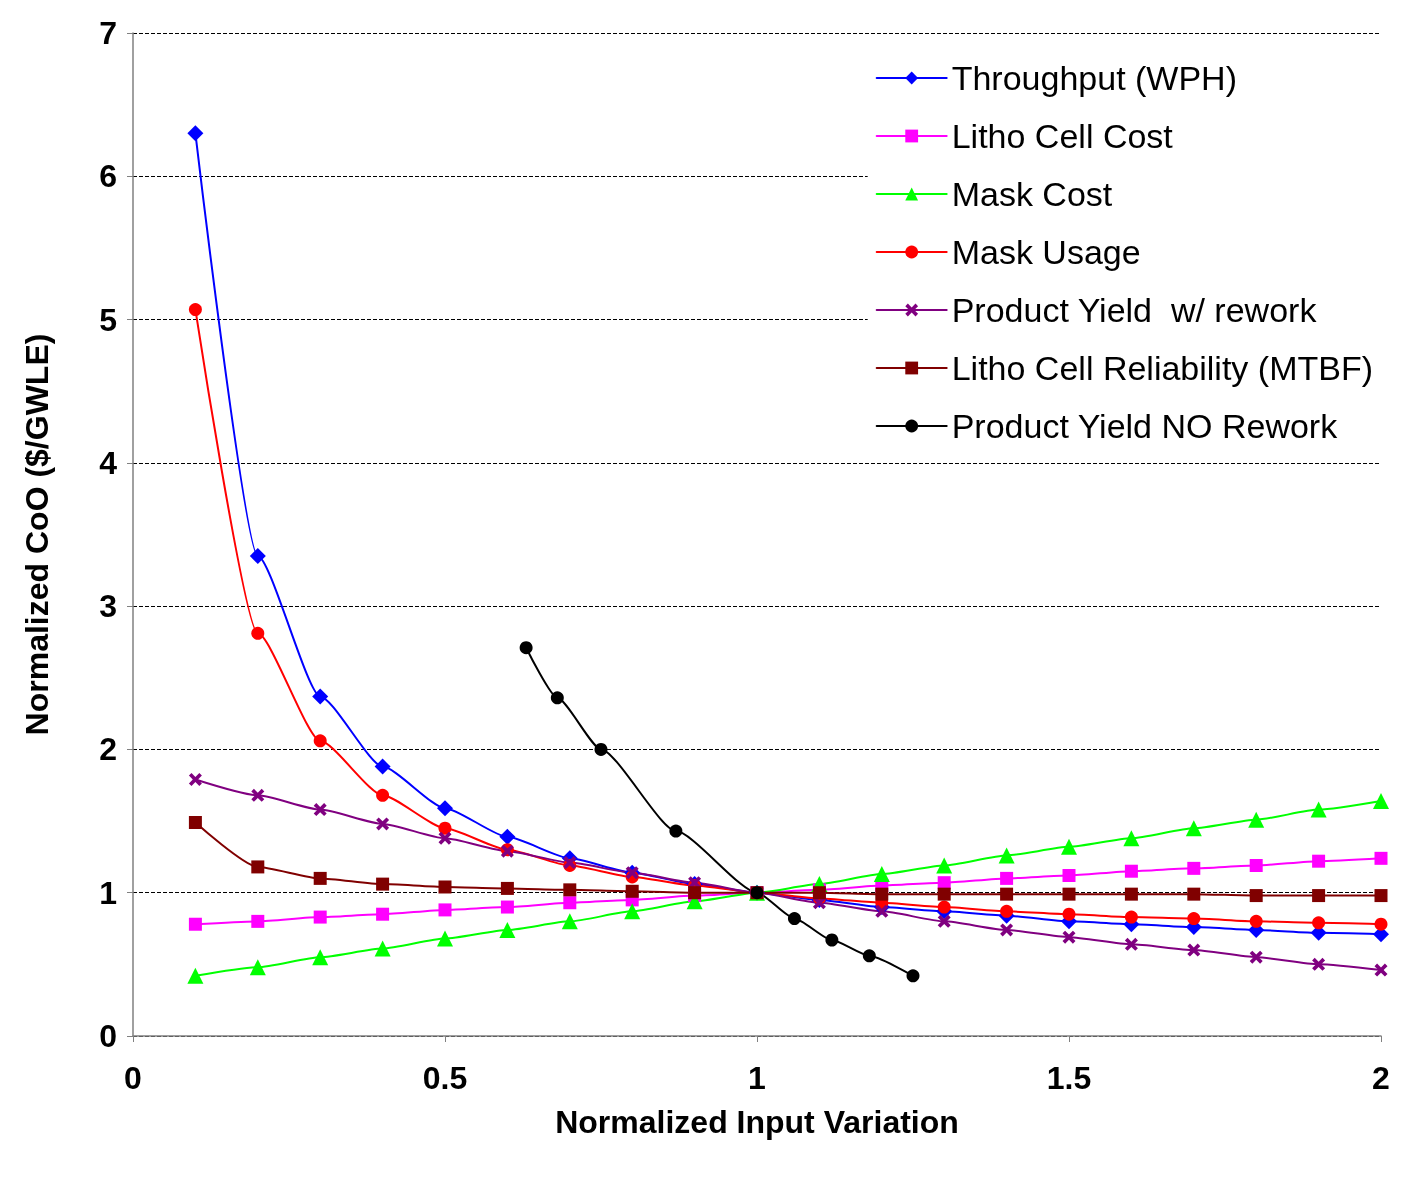 This screenshot has width=1404, height=1191. I want to click on y-tick-label: 2, so click(108, 749).